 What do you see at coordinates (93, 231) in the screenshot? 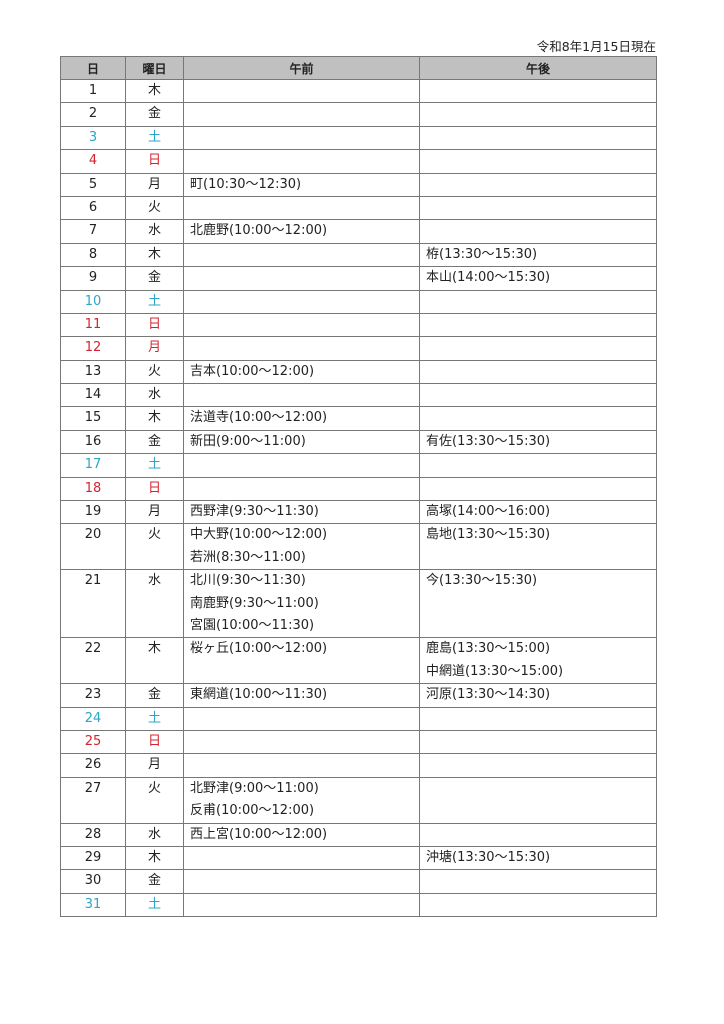
I see `day-cell: 7` at bounding box center [93, 231].